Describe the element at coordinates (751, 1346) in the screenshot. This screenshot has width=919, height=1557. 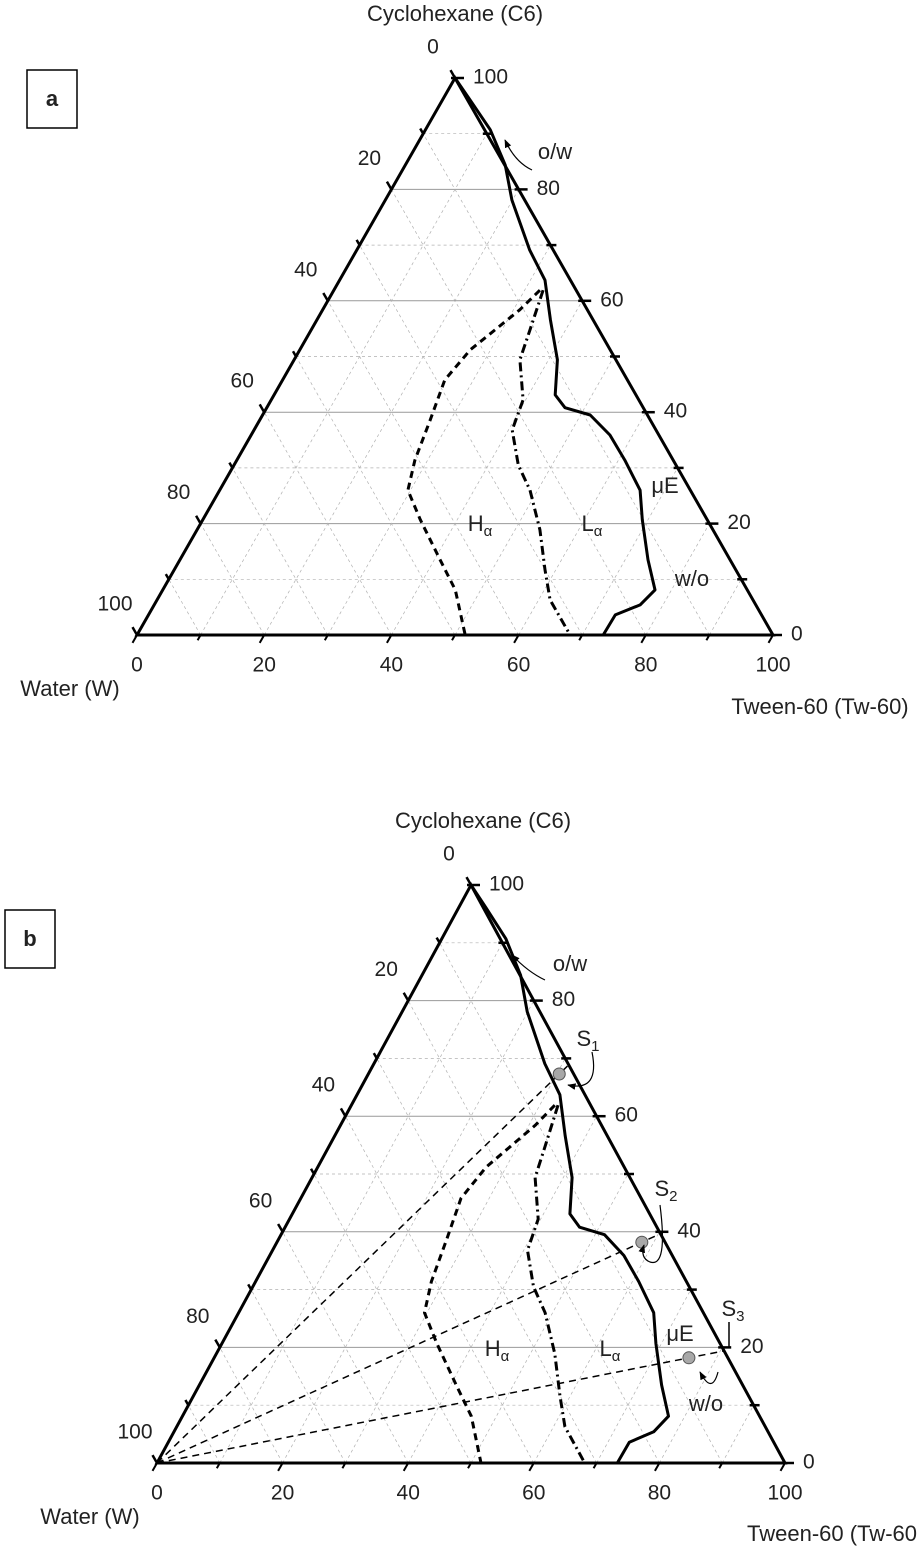
I see `right-tick-label: 20` at that location.